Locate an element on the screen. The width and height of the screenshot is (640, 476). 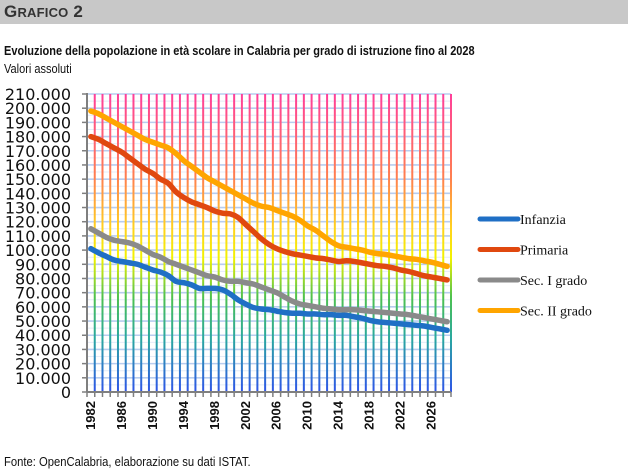
y-tick-label: 60.000 is located at coordinates (43, 307).